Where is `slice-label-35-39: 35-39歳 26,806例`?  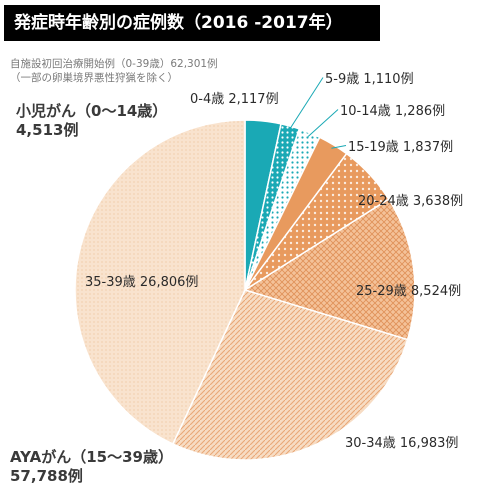
slice-label-35-39: 35-39歳 26,806例 is located at coordinates (142, 282).